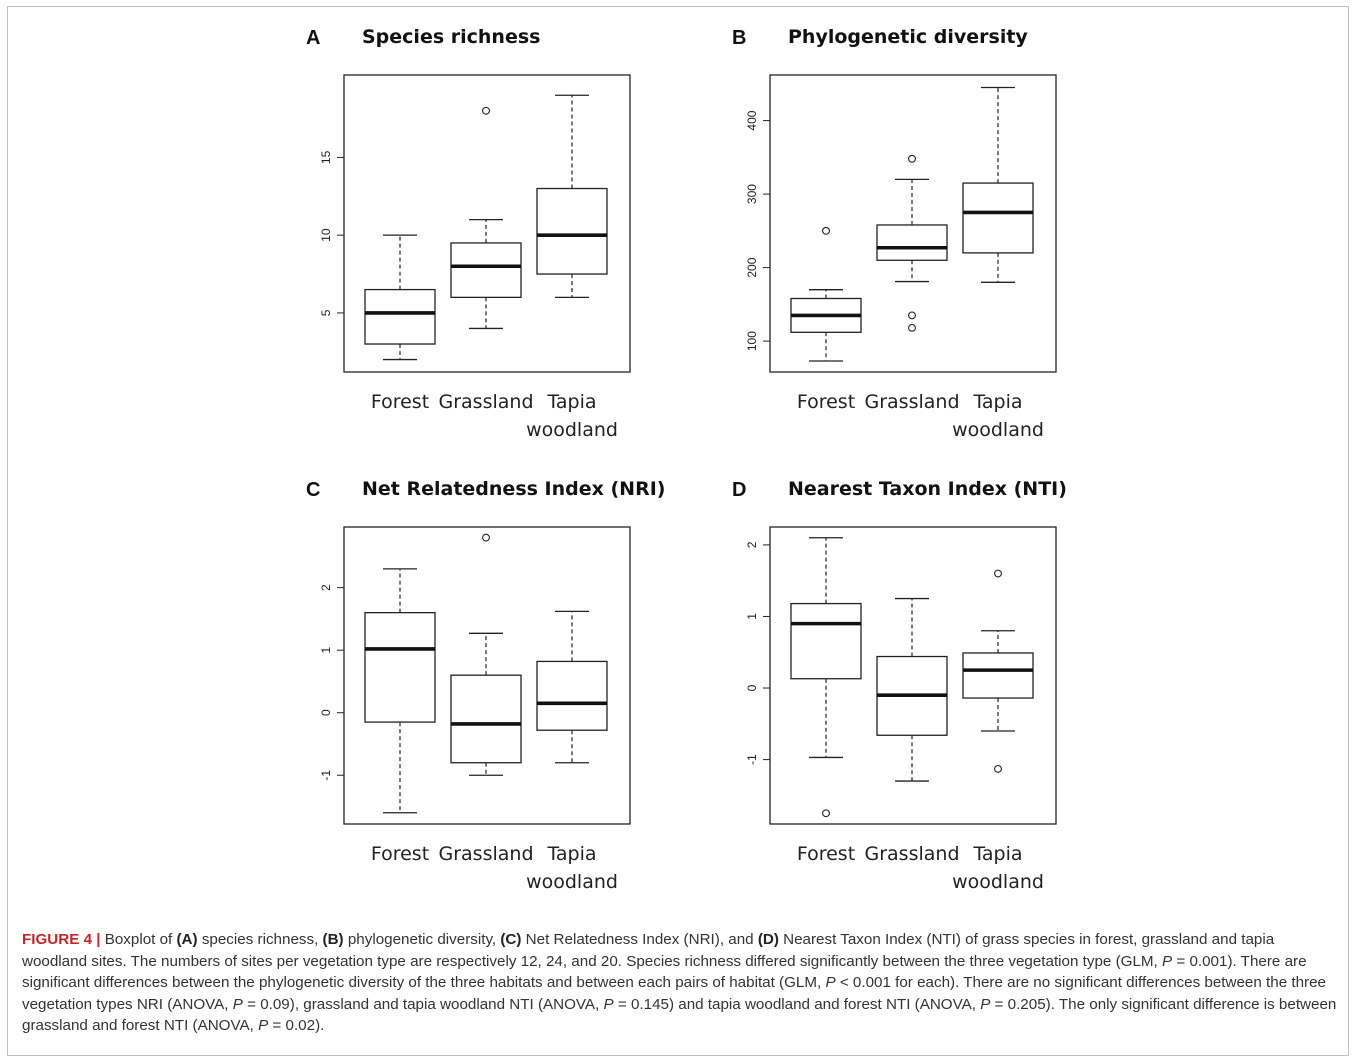 The height and width of the screenshot is (1064, 1358). Describe the element at coordinates (768, 939) in the screenshot. I see `caption-segment: (D)` at that location.